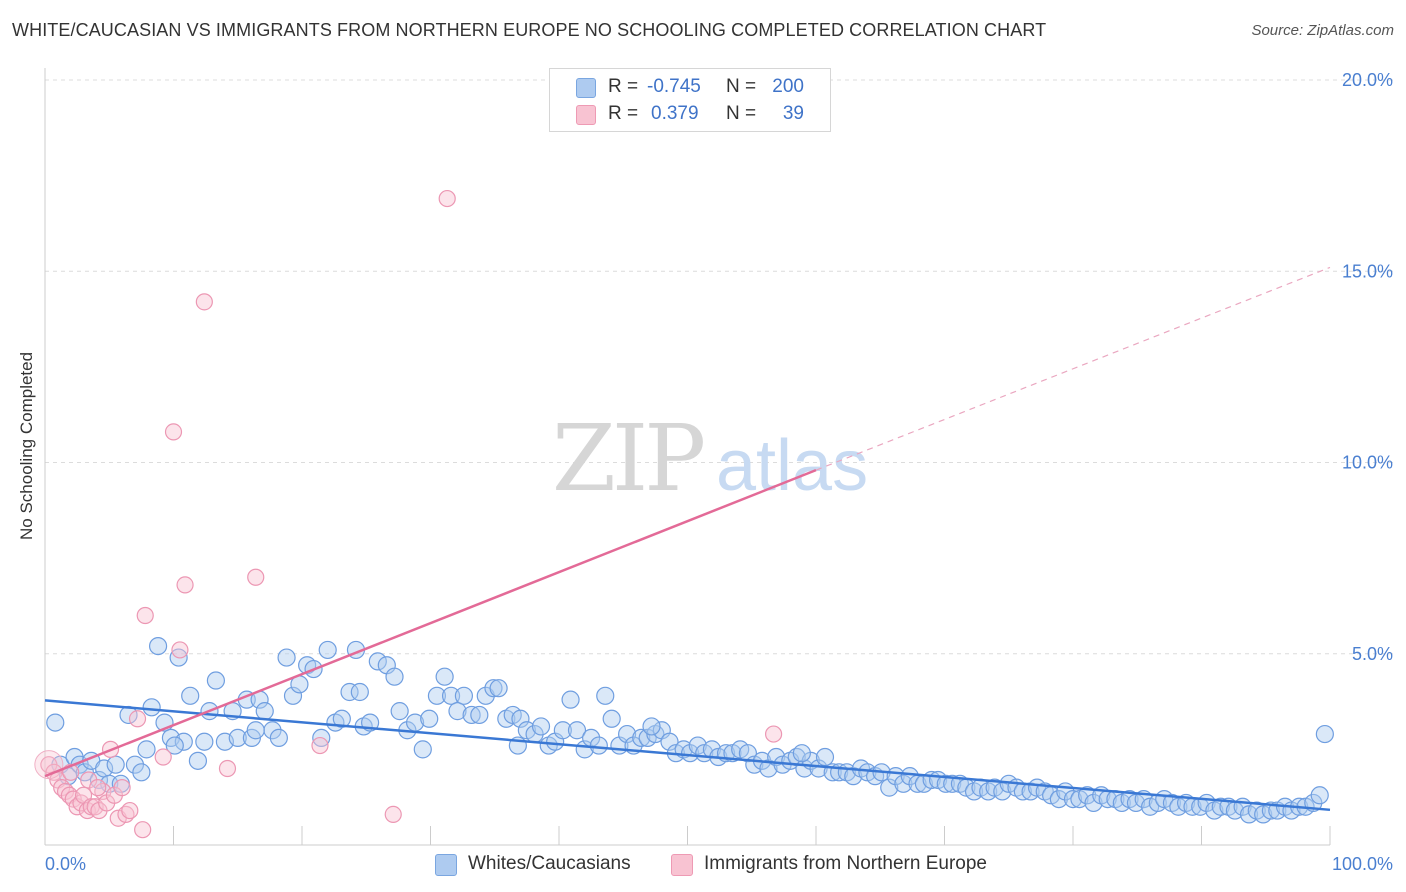 Image resolution: width=1406 pixels, height=892 pixels. Describe the element at coordinates (26, 445) in the screenshot. I see `y-axis-label: No Schooling Completed` at that location.